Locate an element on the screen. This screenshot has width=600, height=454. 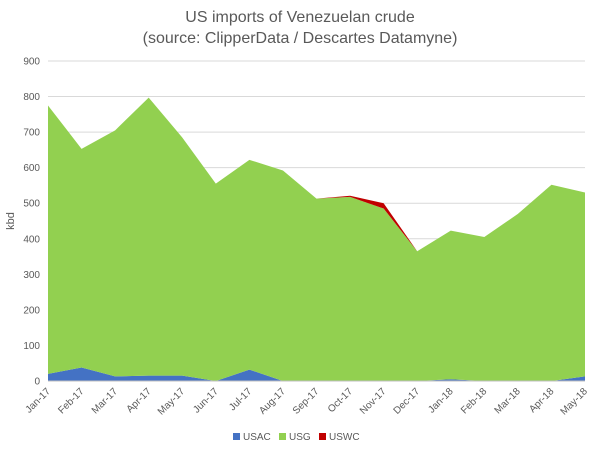
y-tick-label: 300 is located at coordinates (31, 275).